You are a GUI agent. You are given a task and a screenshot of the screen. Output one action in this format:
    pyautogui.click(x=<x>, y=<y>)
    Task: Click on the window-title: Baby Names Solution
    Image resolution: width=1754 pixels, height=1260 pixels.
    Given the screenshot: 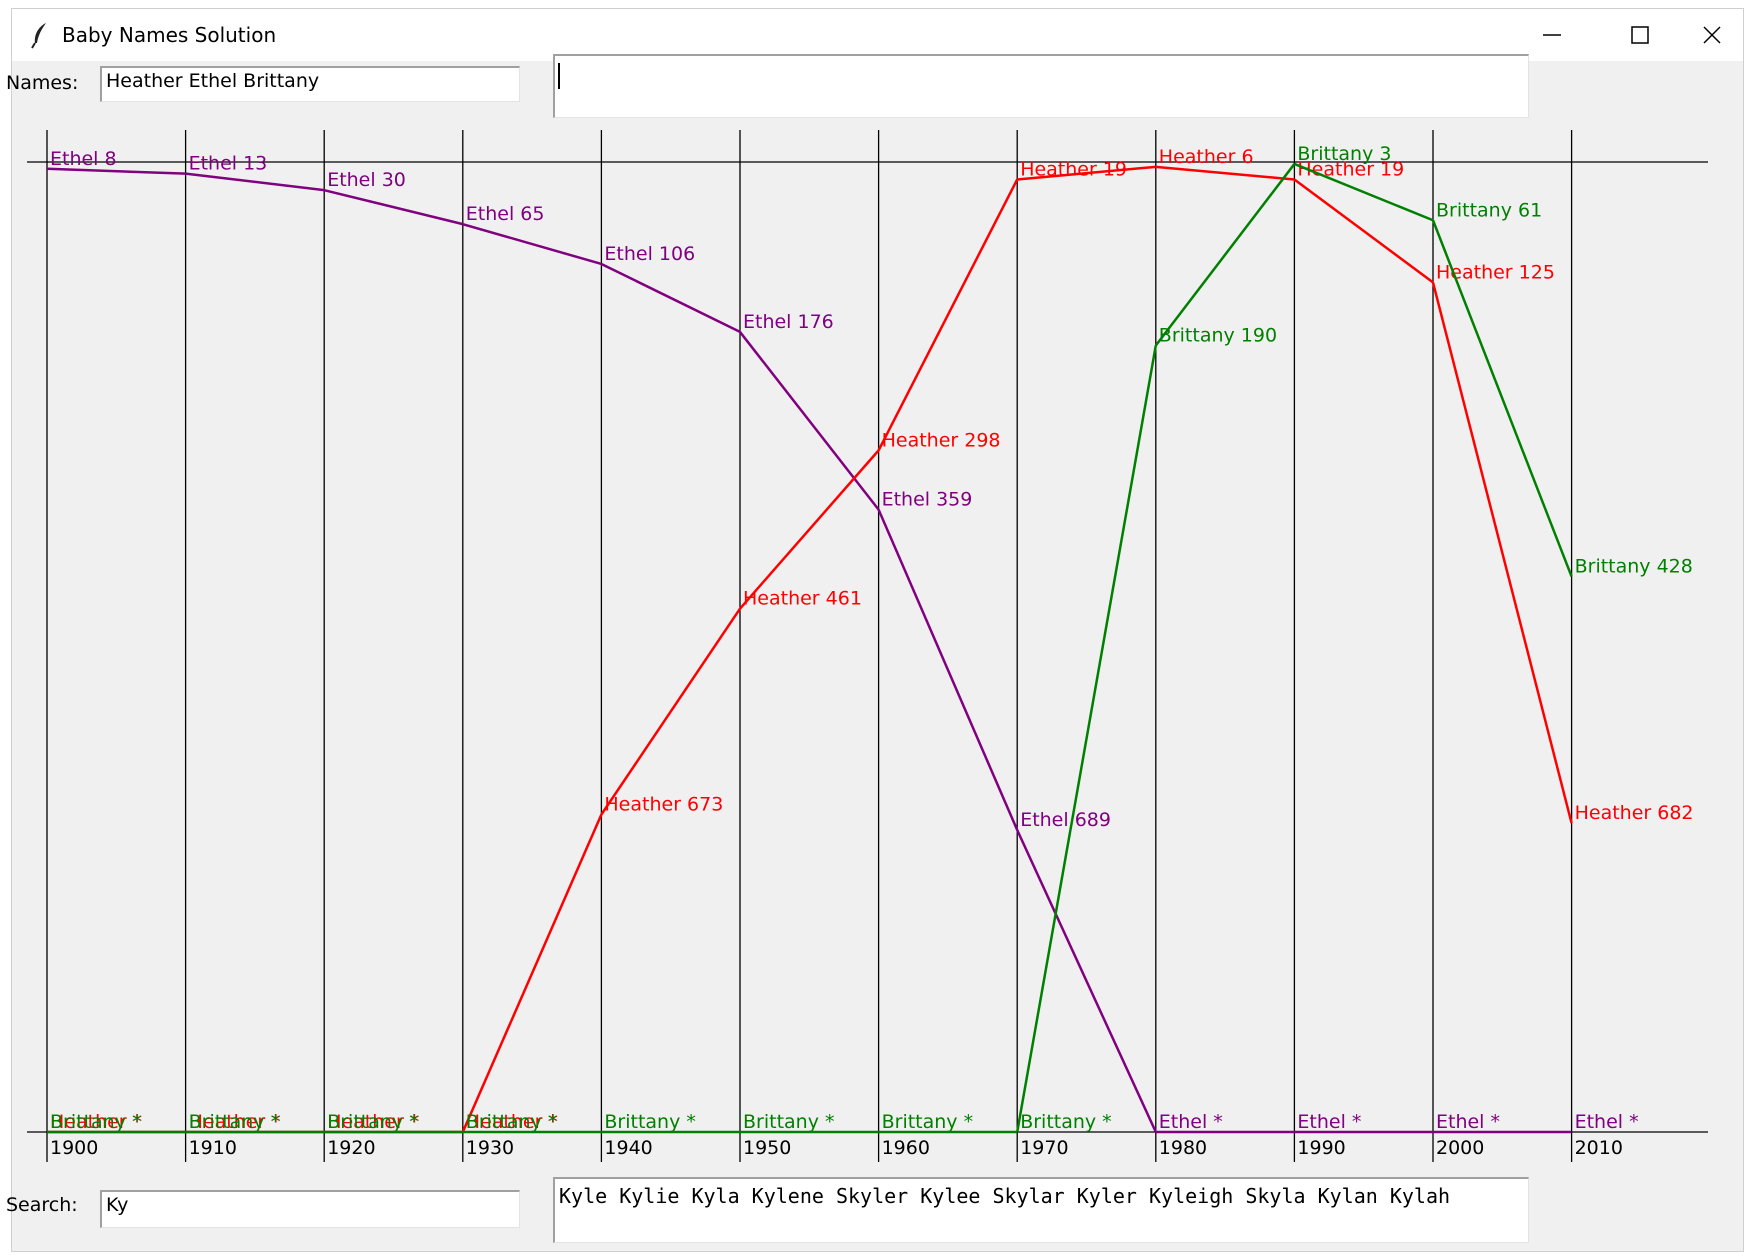 What is the action you would take?
    pyautogui.click(x=169, y=35)
    